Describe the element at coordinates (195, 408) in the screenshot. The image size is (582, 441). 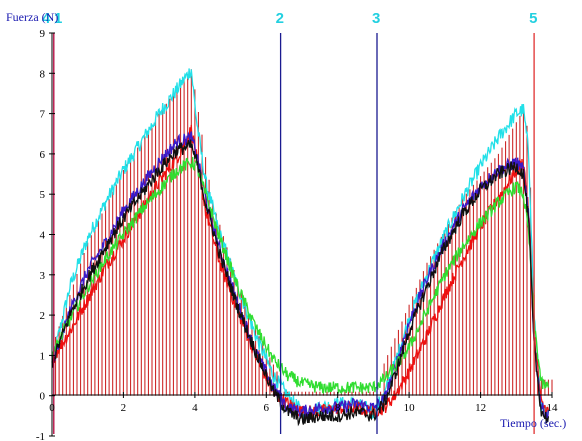
I see `x-tick-label: 4` at that location.